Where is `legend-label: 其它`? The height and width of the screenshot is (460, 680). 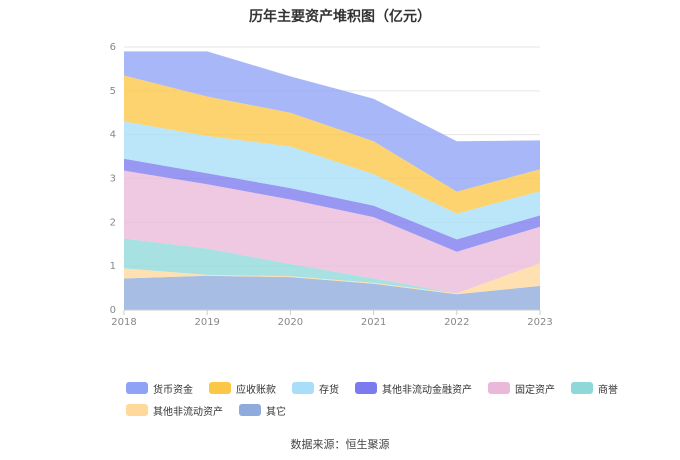 legend-label: 其它 is located at coordinates (276, 412).